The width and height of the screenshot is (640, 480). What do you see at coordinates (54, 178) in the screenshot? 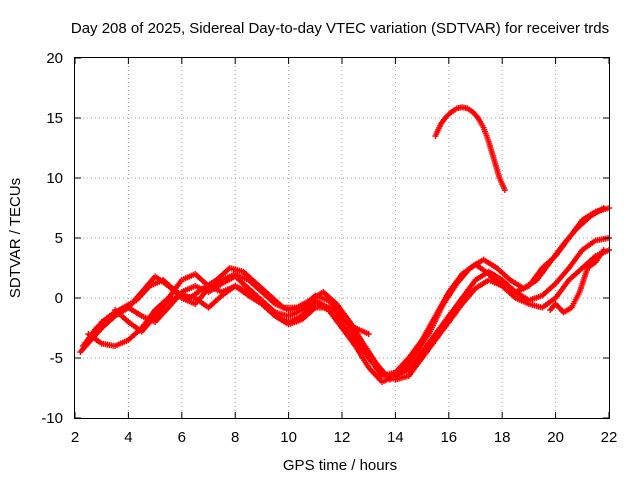
I see `y-tick-label: 10` at bounding box center [54, 178].